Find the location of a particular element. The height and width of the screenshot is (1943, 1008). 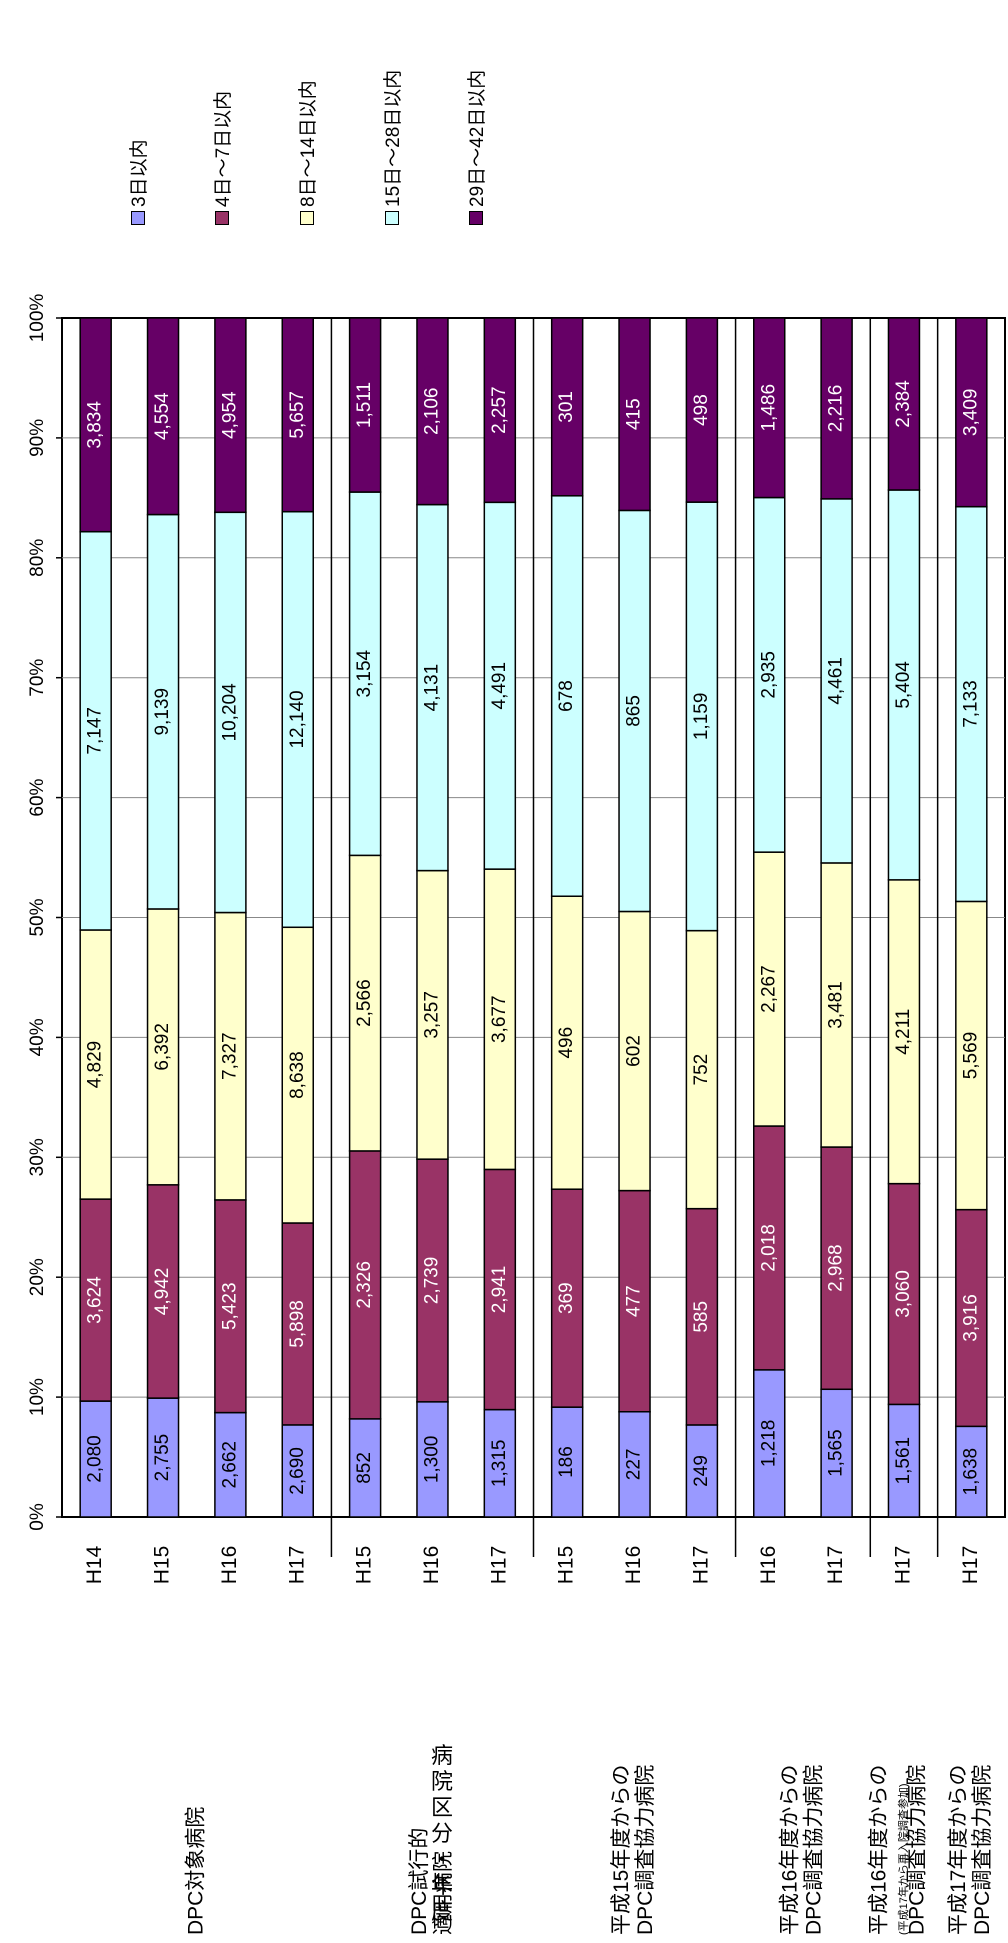

axis-title-char: 院 is located at coordinates (442, 1781).